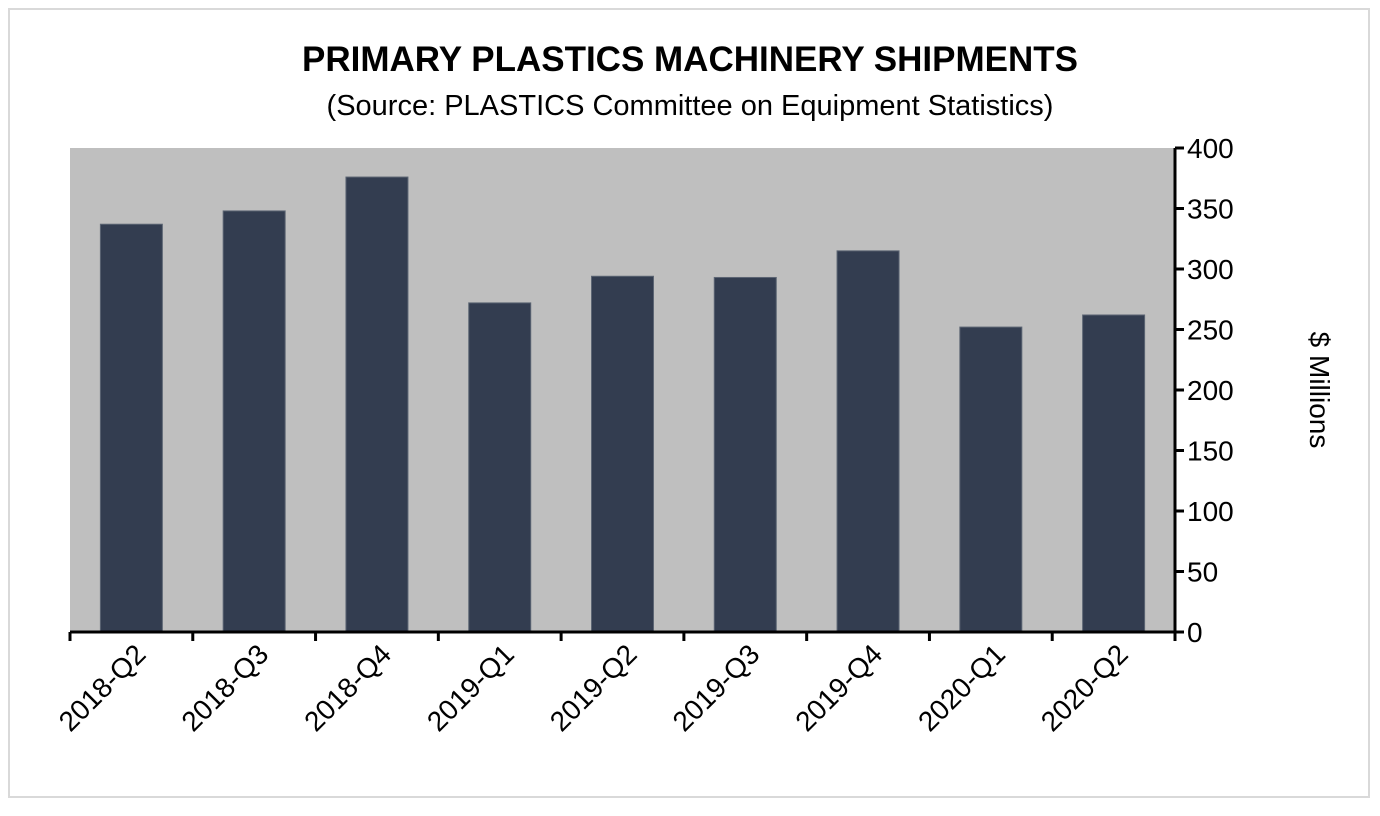 This screenshot has width=1380, height=816. I want to click on y-tick-label: 350, so click(1210, 209).